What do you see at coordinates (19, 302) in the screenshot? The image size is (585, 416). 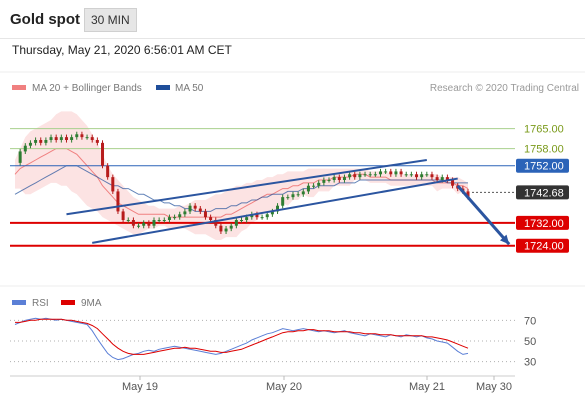 I see `legend-swatch-rsi` at bounding box center [19, 302].